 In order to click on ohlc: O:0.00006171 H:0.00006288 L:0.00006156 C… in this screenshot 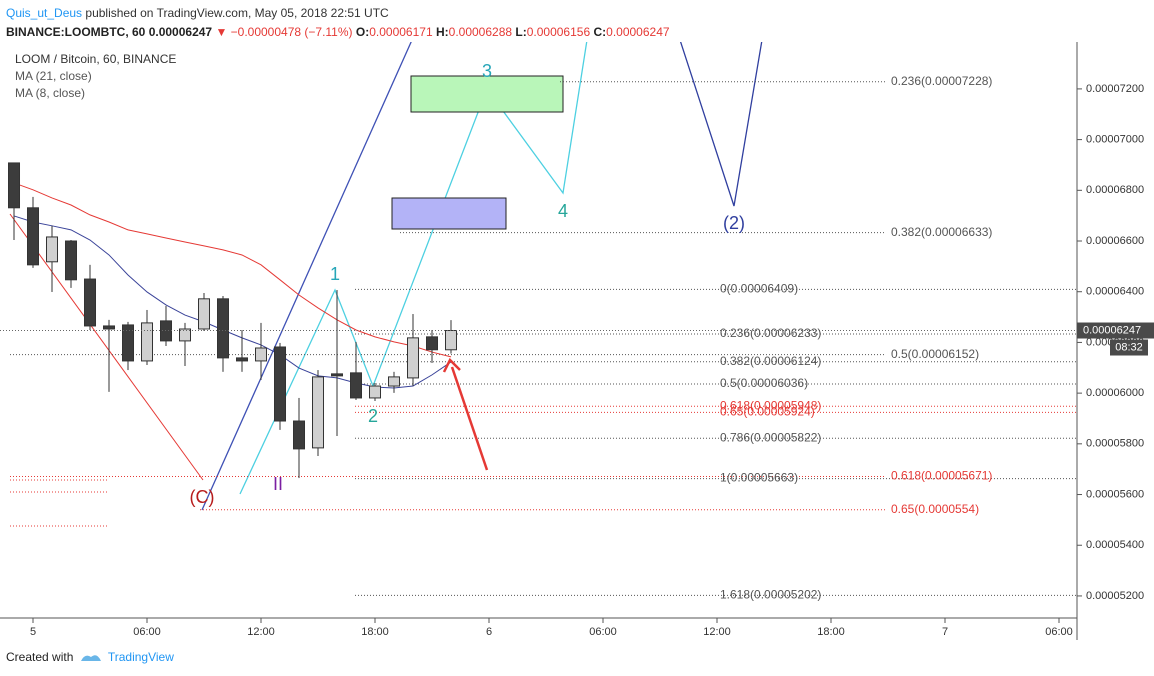, I will do `click(513, 32)`.